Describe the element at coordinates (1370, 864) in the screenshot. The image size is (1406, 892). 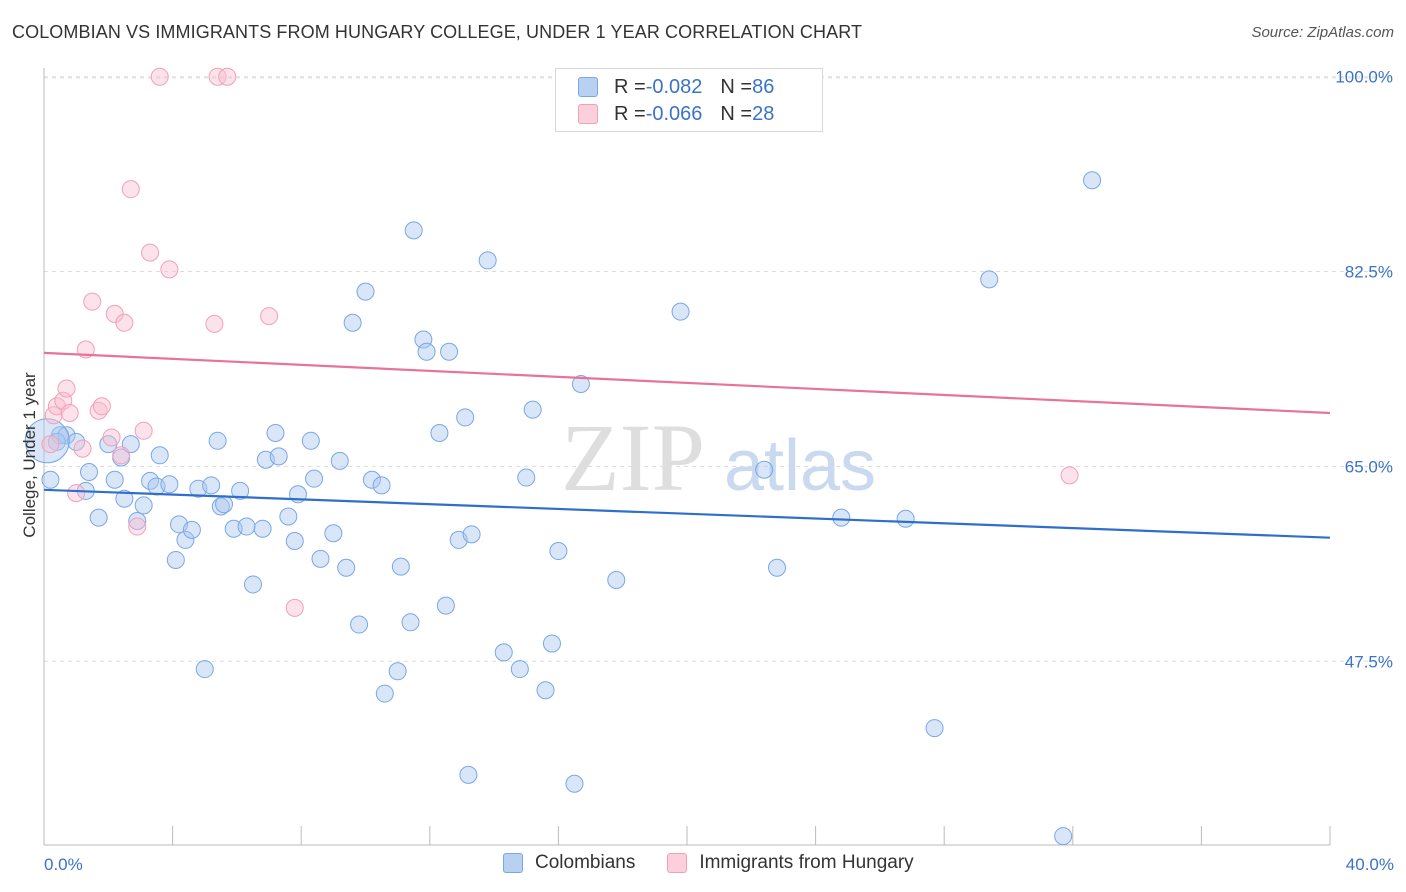
I see `x-tick-label-max: 40.0%` at that location.